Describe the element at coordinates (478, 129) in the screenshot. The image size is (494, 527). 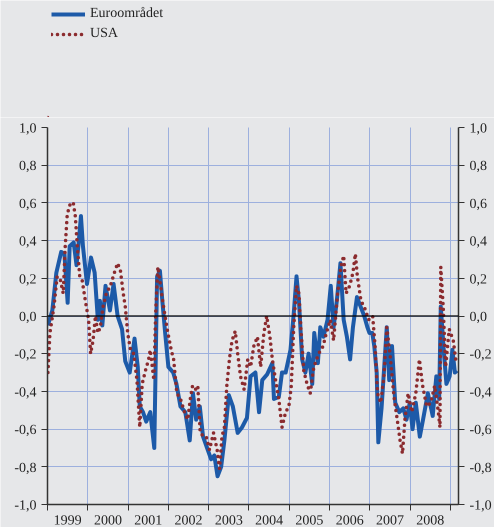
I see `y2-tick-label: 1,0` at that location.